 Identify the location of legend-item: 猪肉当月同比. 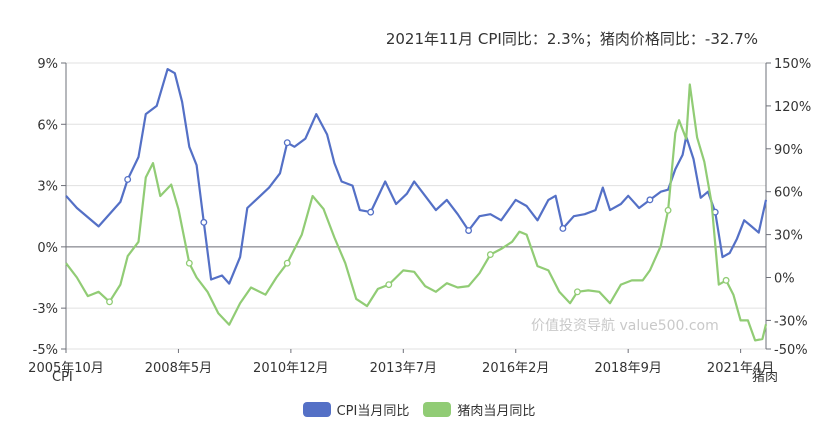
(479, 409).